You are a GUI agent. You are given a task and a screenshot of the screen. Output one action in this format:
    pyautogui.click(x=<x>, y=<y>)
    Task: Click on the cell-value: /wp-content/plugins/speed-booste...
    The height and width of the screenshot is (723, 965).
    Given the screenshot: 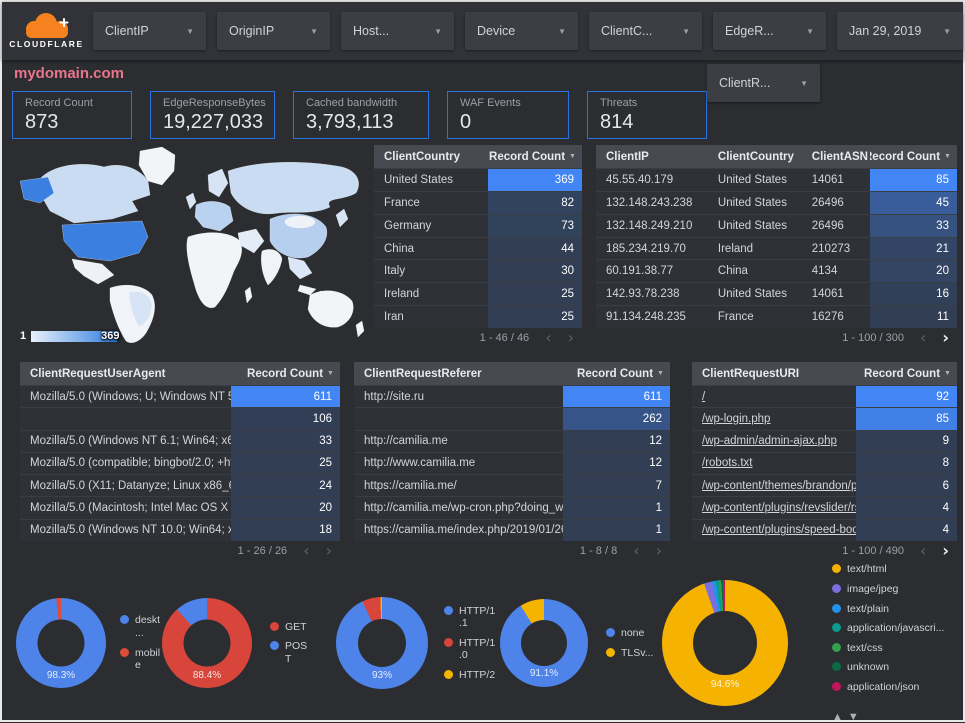 What is the action you would take?
    pyautogui.click(x=779, y=530)
    